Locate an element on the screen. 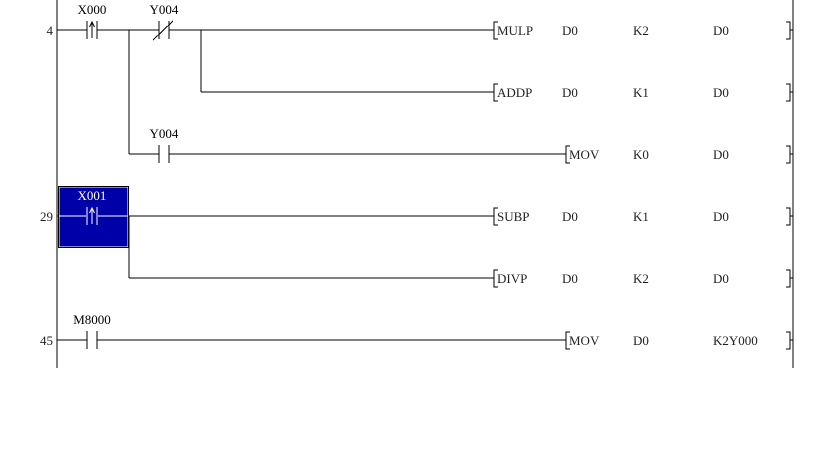  contact-rising-edge-x000: X000 is located at coordinates (92, 20).